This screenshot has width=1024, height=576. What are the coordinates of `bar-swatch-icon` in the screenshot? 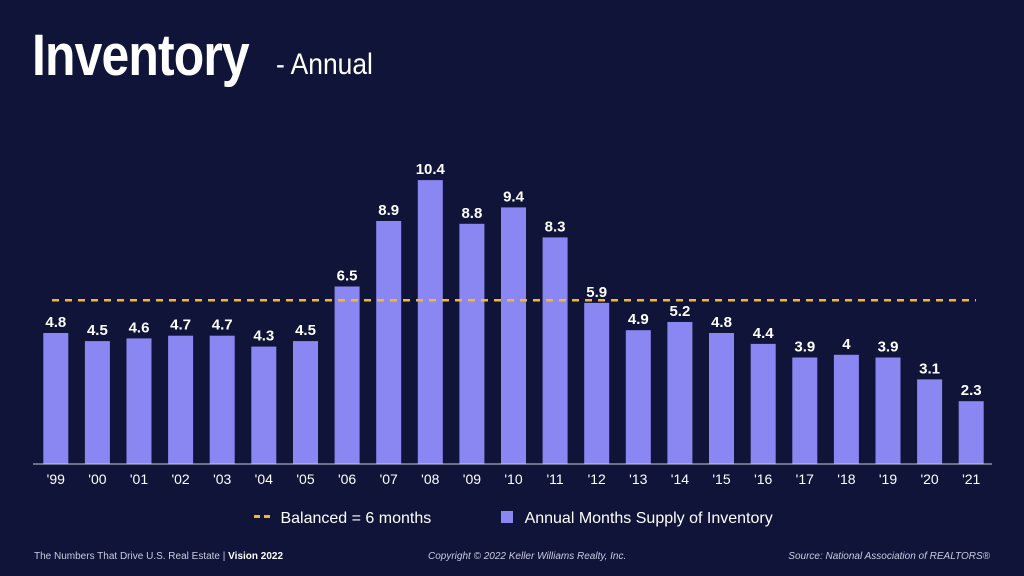 It's located at (507, 516).